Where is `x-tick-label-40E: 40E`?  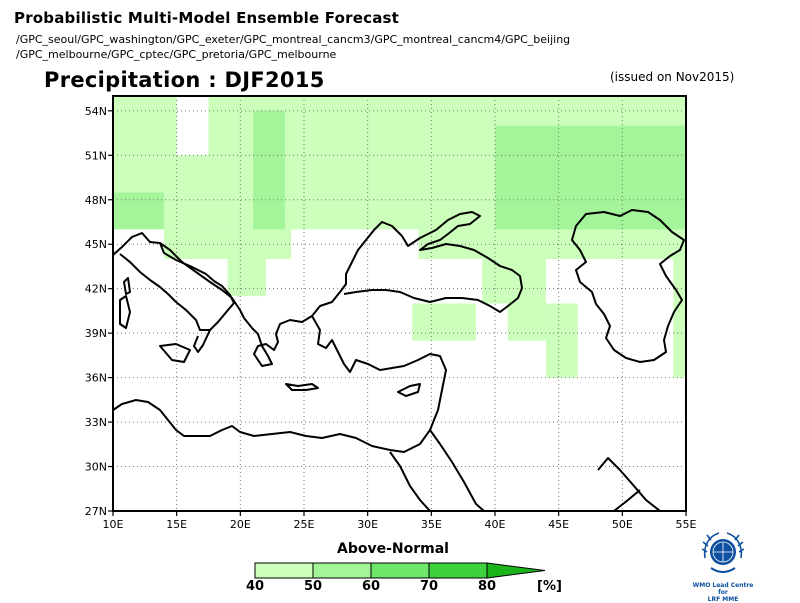
x-tick-label-40E: 40E is located at coordinates (495, 524).